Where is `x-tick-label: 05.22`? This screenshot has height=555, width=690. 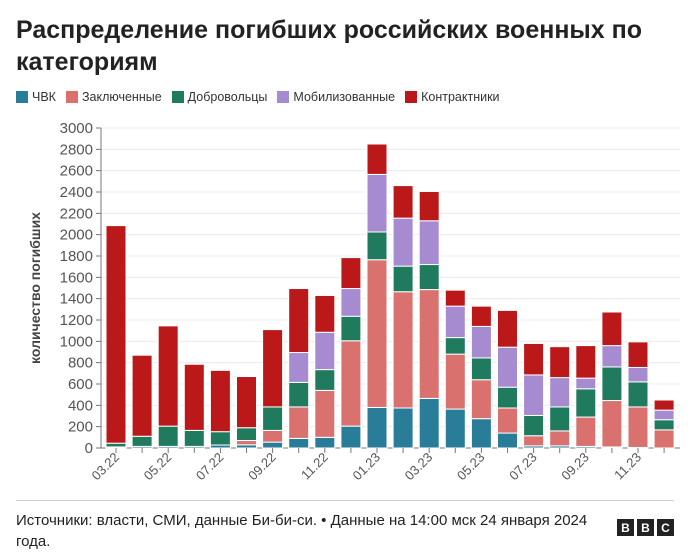
x-tick-label: 05.22 is located at coordinates (158, 467).